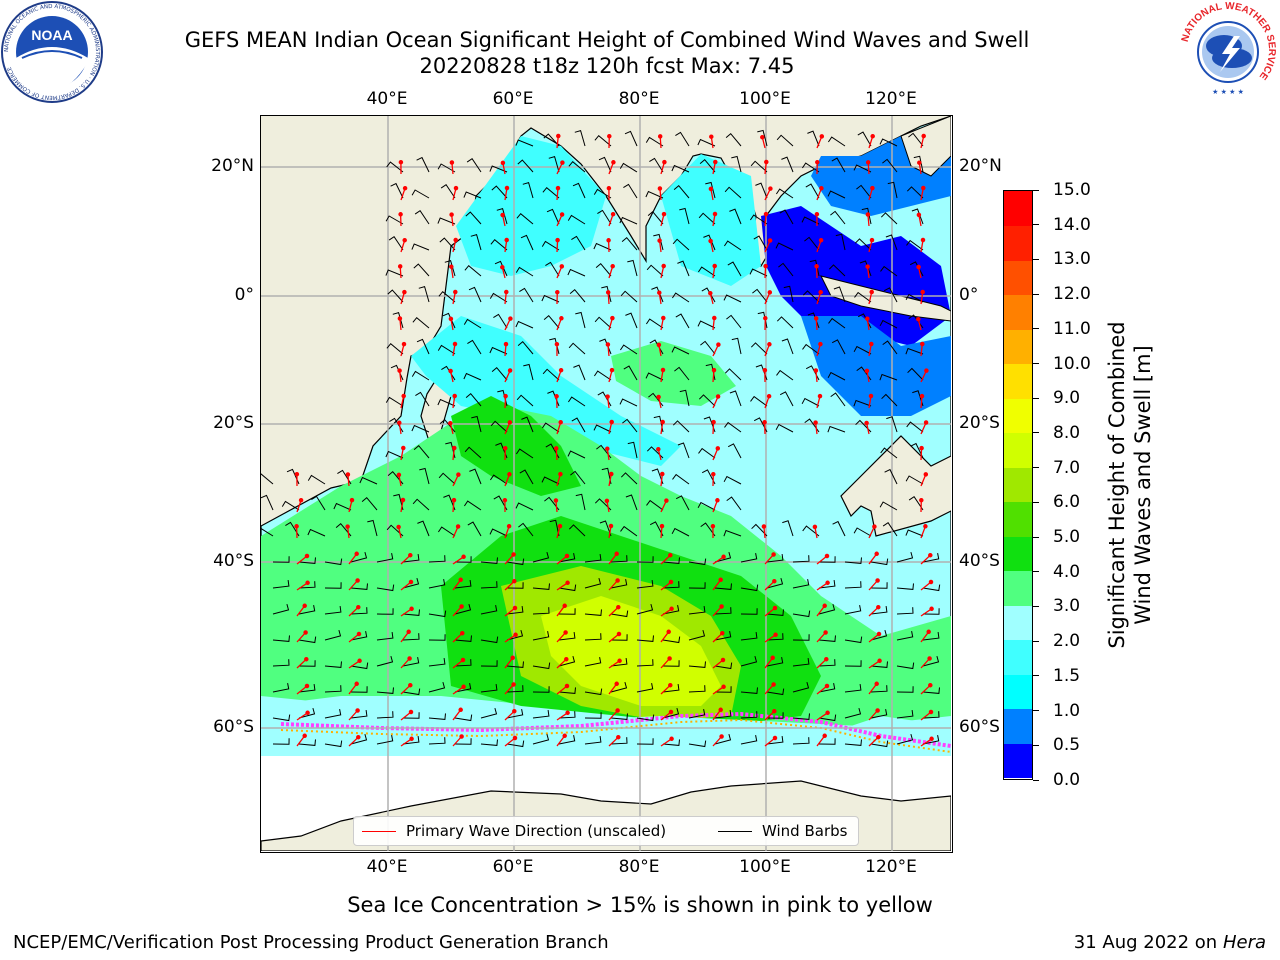  Describe the element at coordinates (926, 146) in the screenshot. I see `southeast-asia-land` at that location.